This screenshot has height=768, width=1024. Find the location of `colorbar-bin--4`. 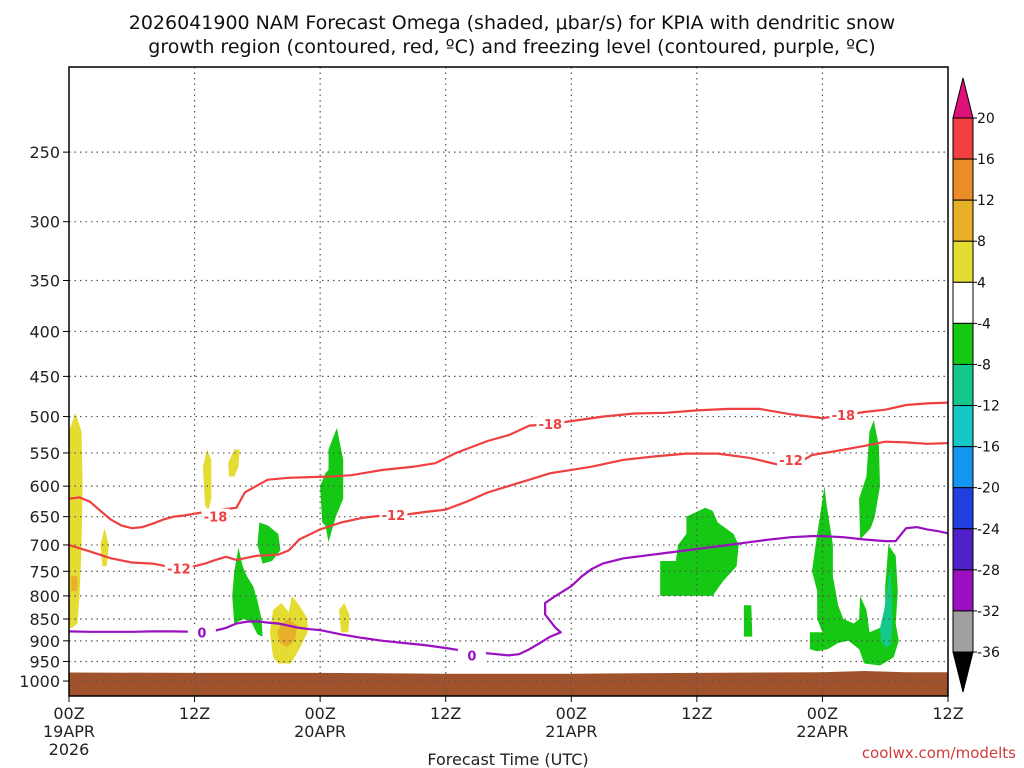

colorbar-bin--4 is located at coordinates (963, 302).